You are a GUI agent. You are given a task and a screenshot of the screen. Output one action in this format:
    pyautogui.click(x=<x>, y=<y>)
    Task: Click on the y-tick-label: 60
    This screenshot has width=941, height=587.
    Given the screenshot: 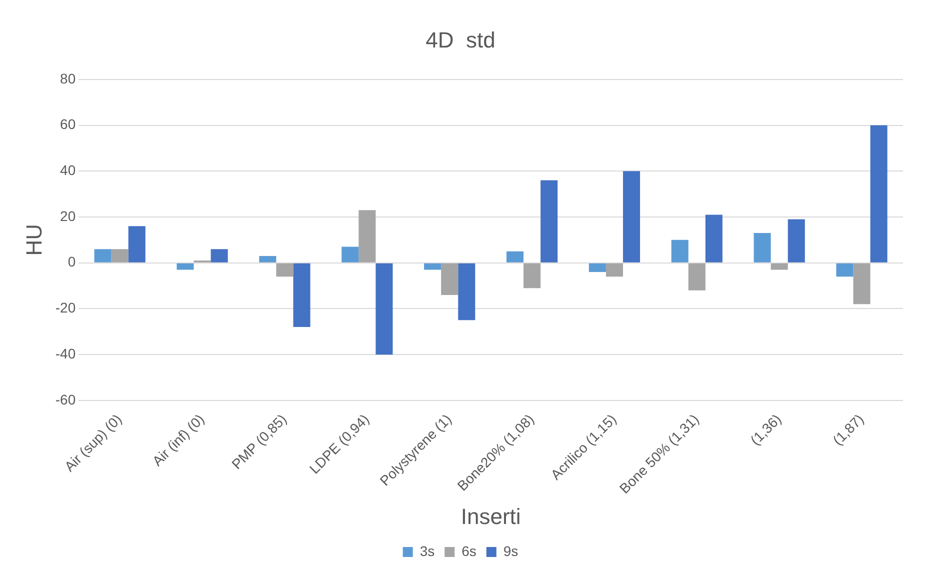 What is the action you would take?
    pyautogui.click(x=68, y=124)
    